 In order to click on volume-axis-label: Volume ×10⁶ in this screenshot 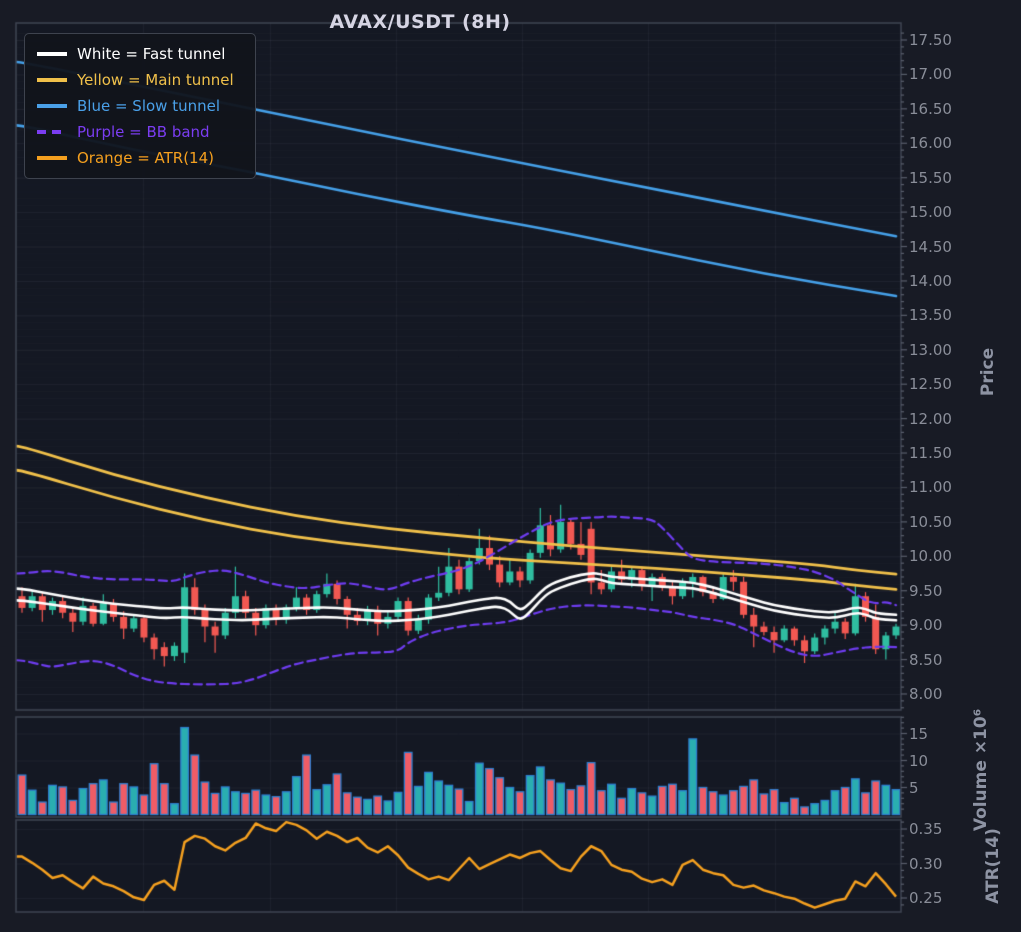, I will do `click(981, 770)`.